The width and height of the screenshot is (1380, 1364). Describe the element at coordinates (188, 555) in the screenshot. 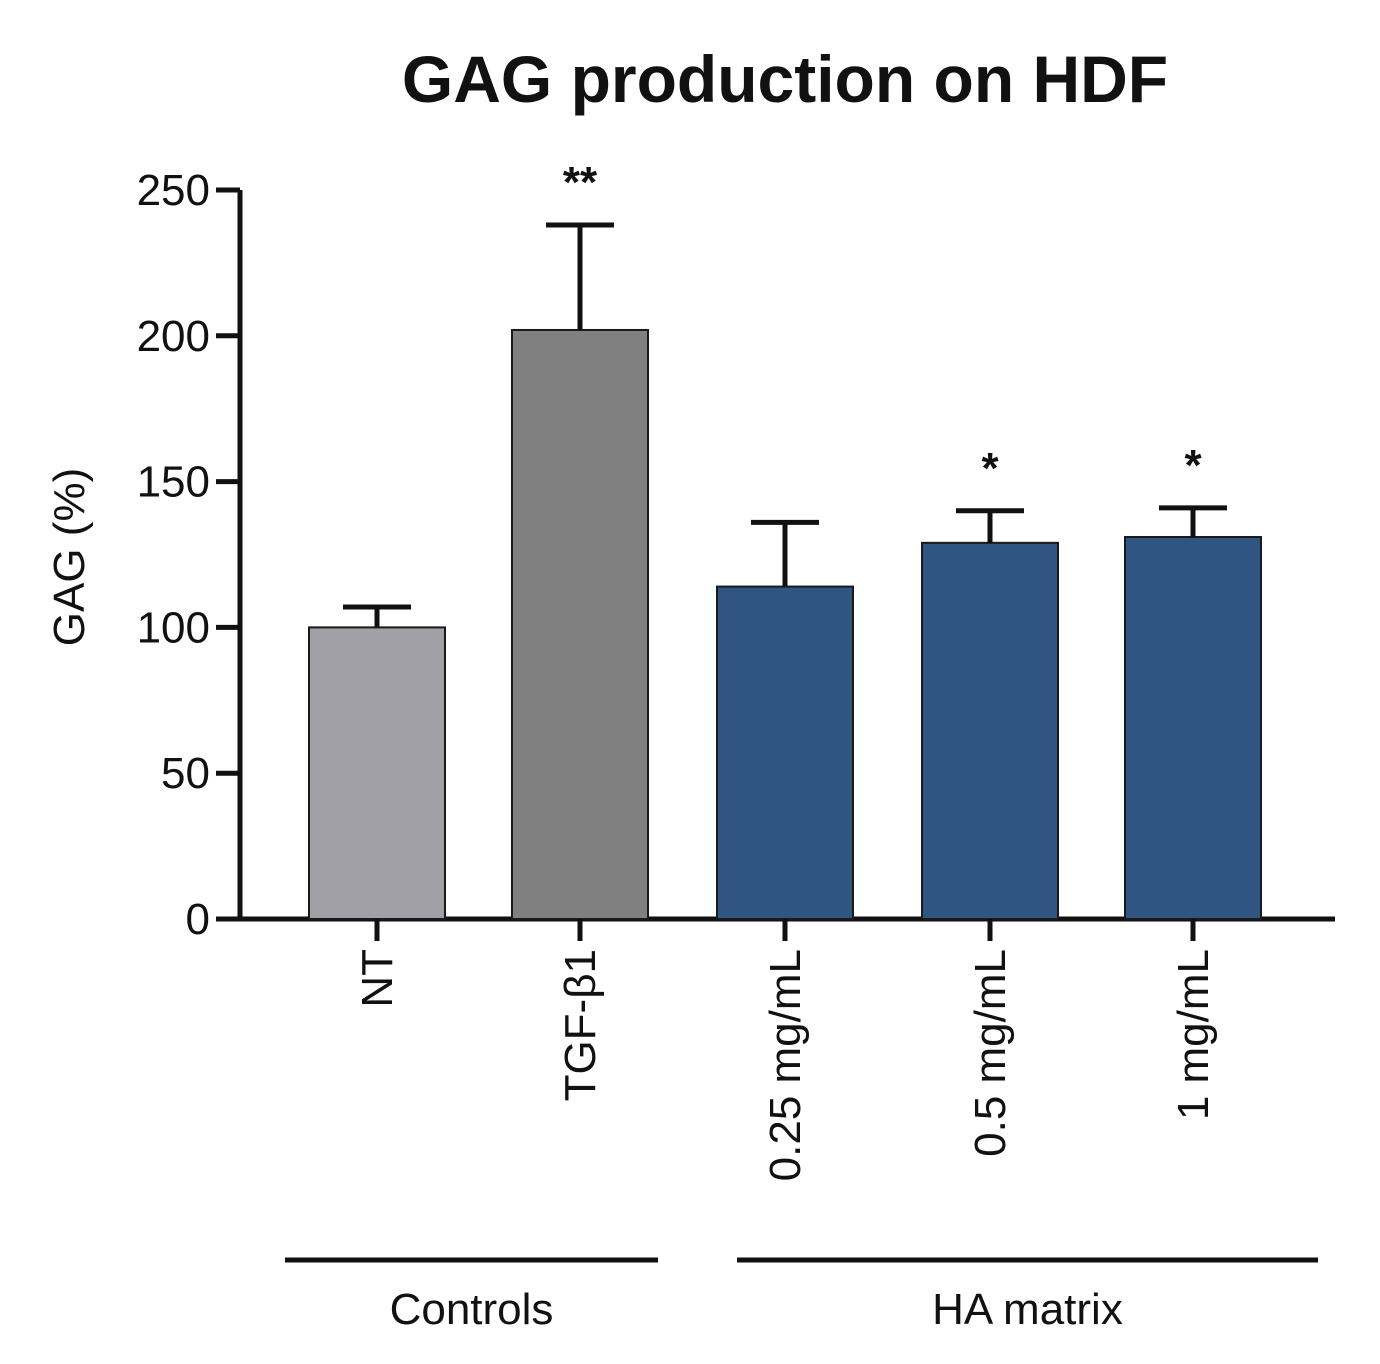

I see `y-ticks: 0 50 100 150 200 250` at that location.